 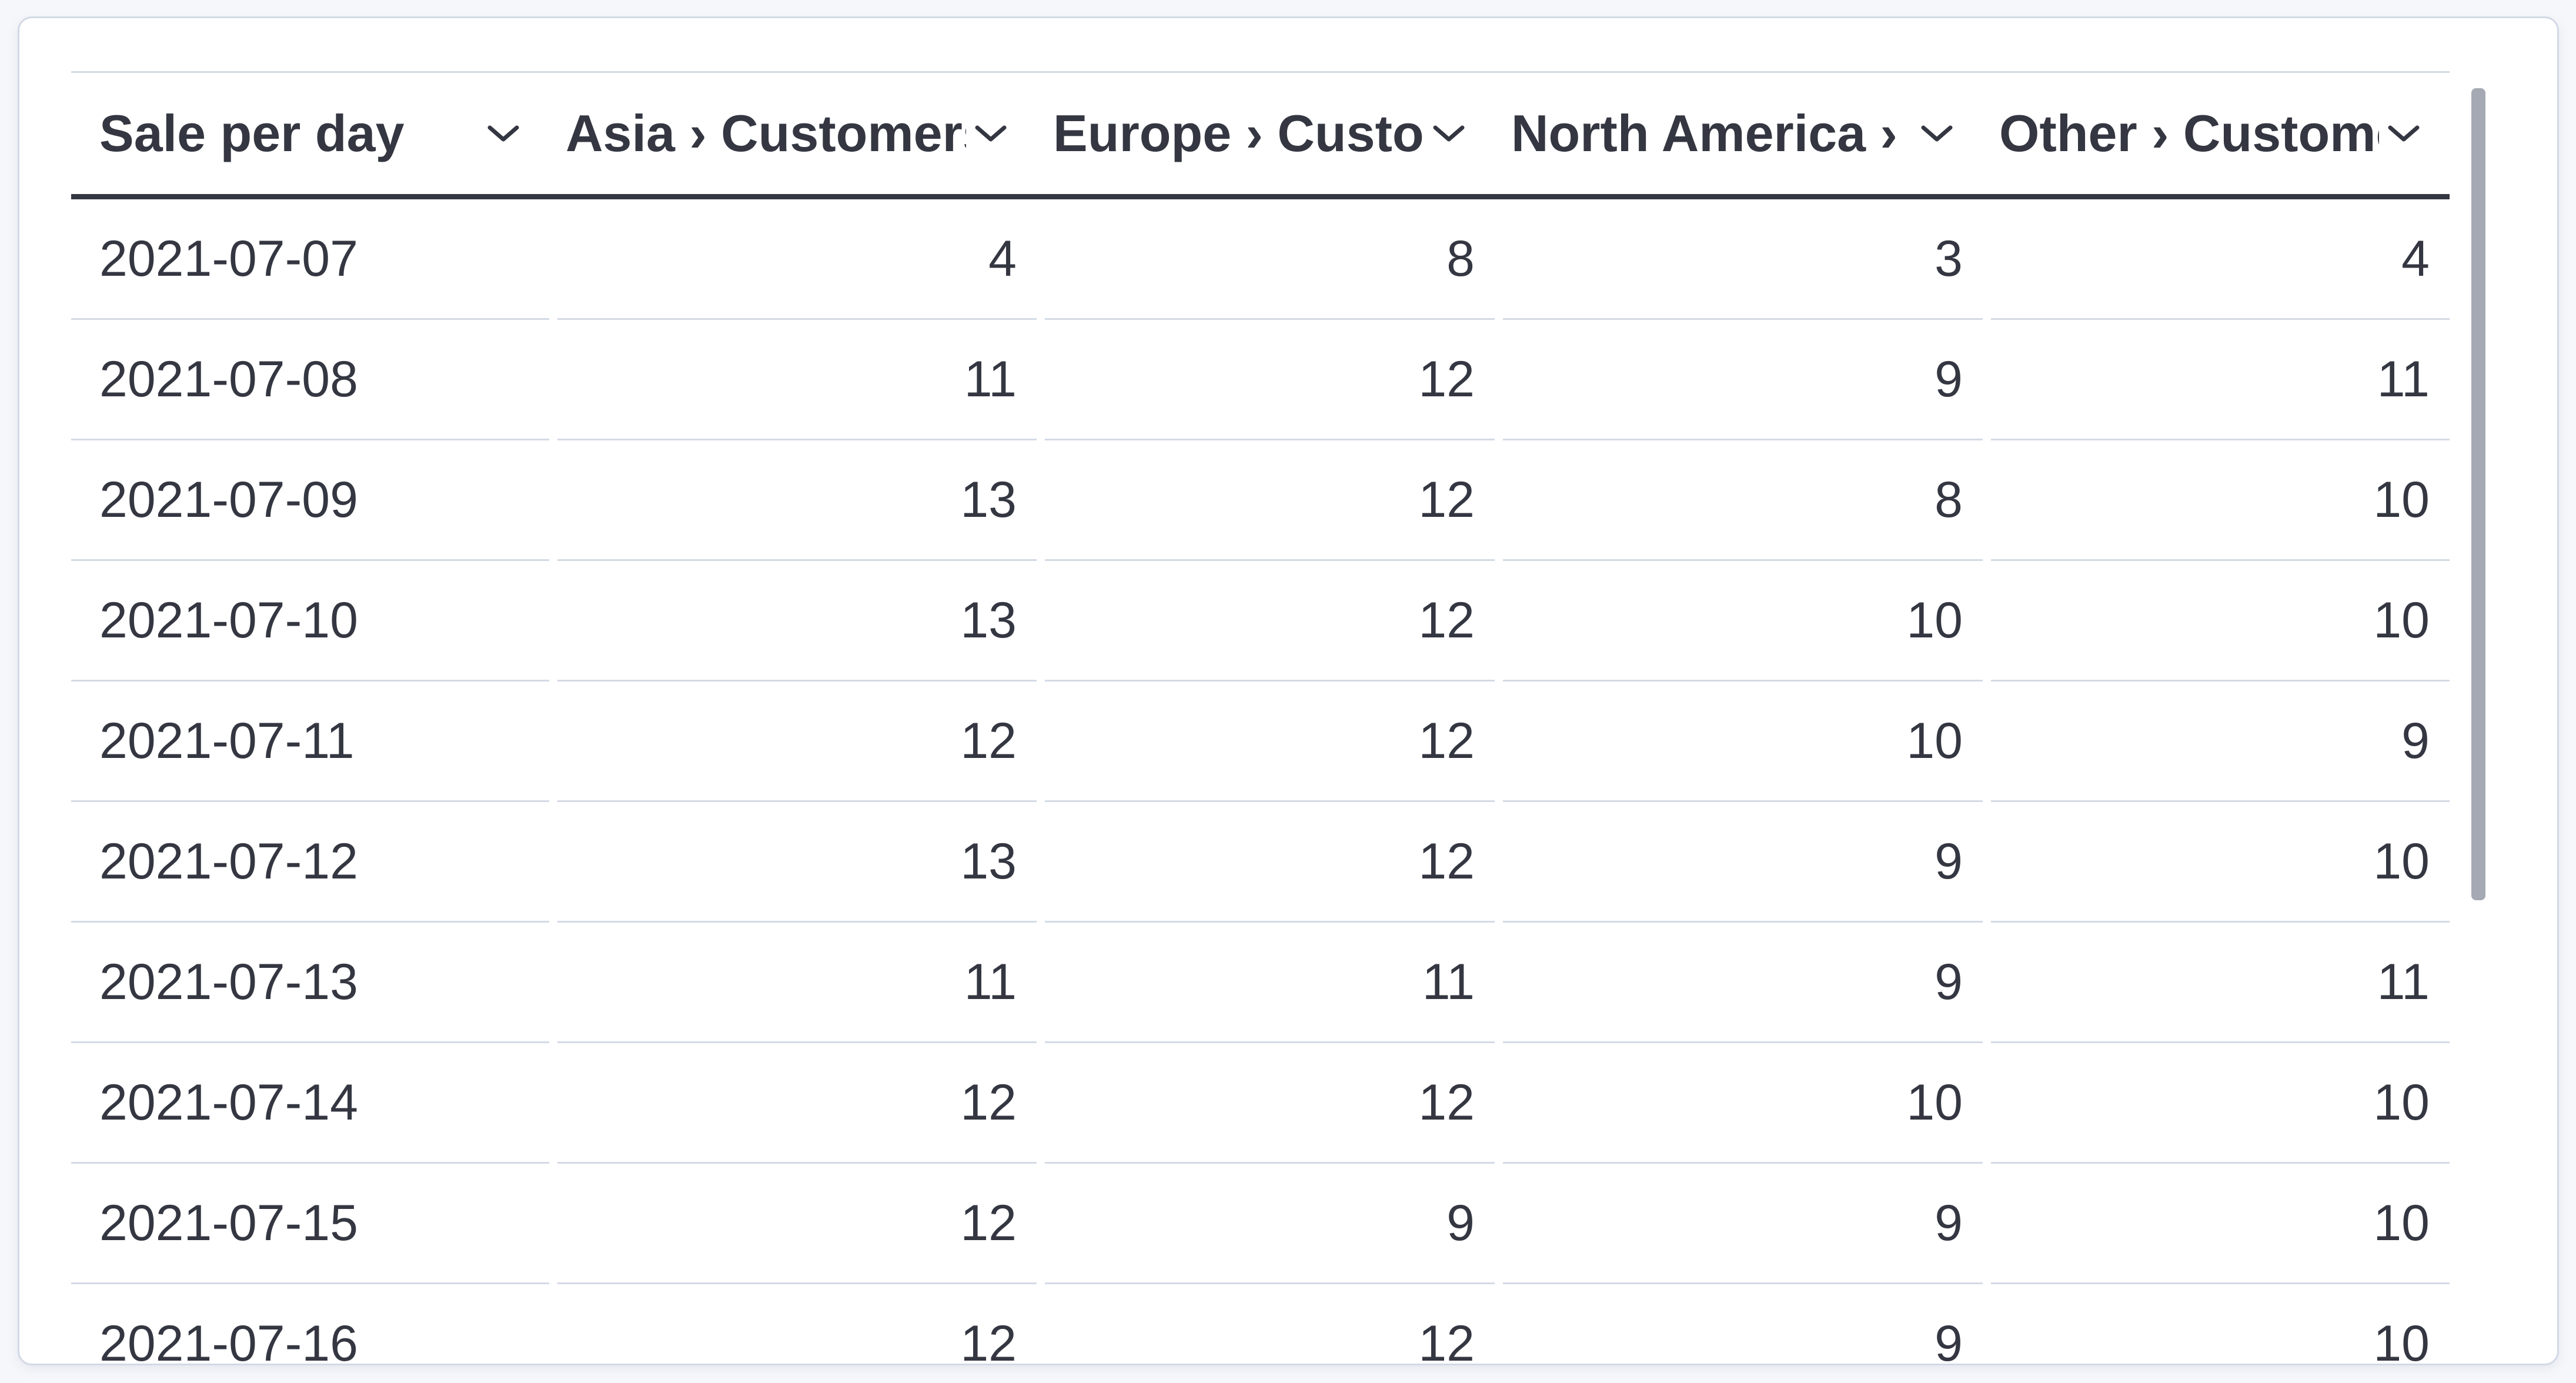 I want to click on column-header-label: Sale per day, so click(x=252, y=133).